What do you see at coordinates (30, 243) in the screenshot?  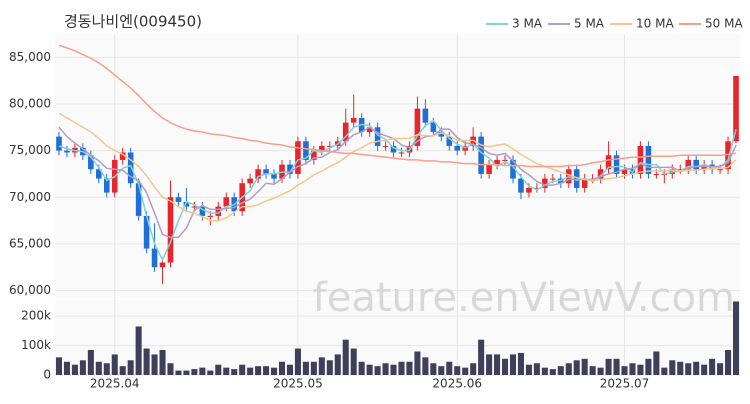 I see `y-tick-label: 65,000` at bounding box center [30, 243].